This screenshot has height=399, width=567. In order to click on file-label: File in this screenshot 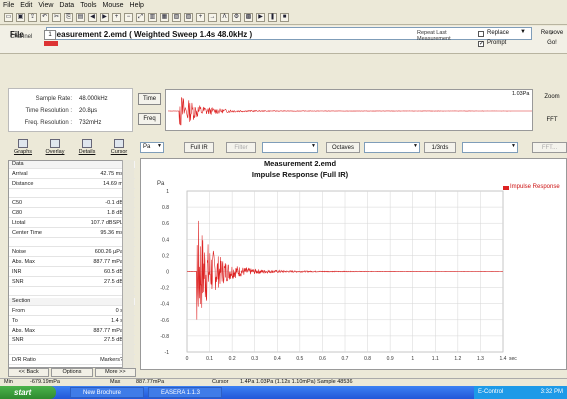, I will do `click(17, 34)`.